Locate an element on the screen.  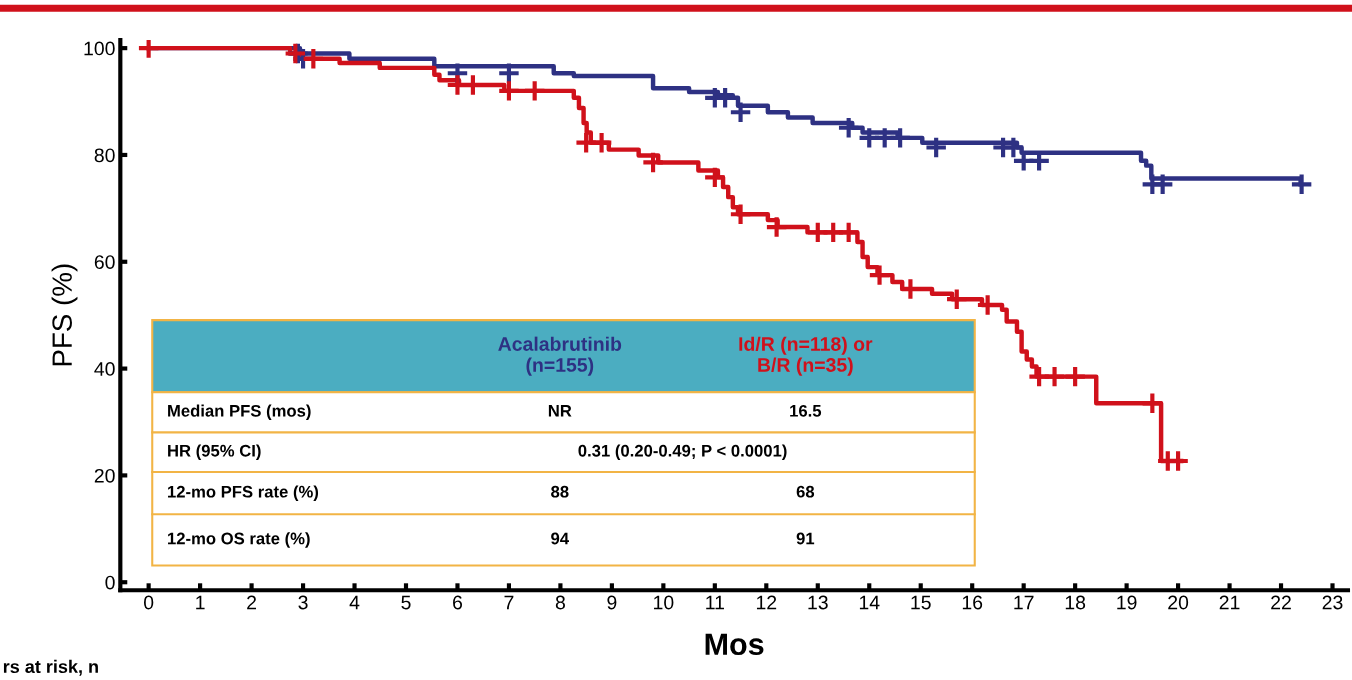
x-tick-label: 0 is located at coordinates (148, 602).